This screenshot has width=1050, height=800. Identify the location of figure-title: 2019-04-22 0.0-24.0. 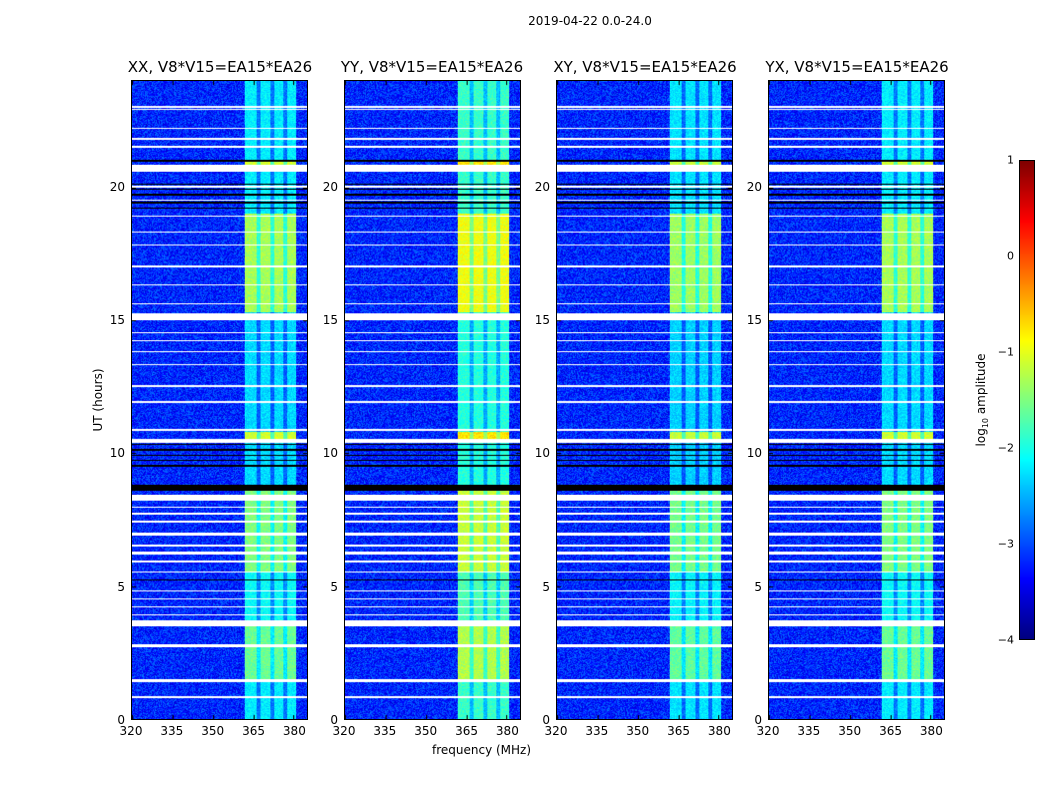
(590, 21).